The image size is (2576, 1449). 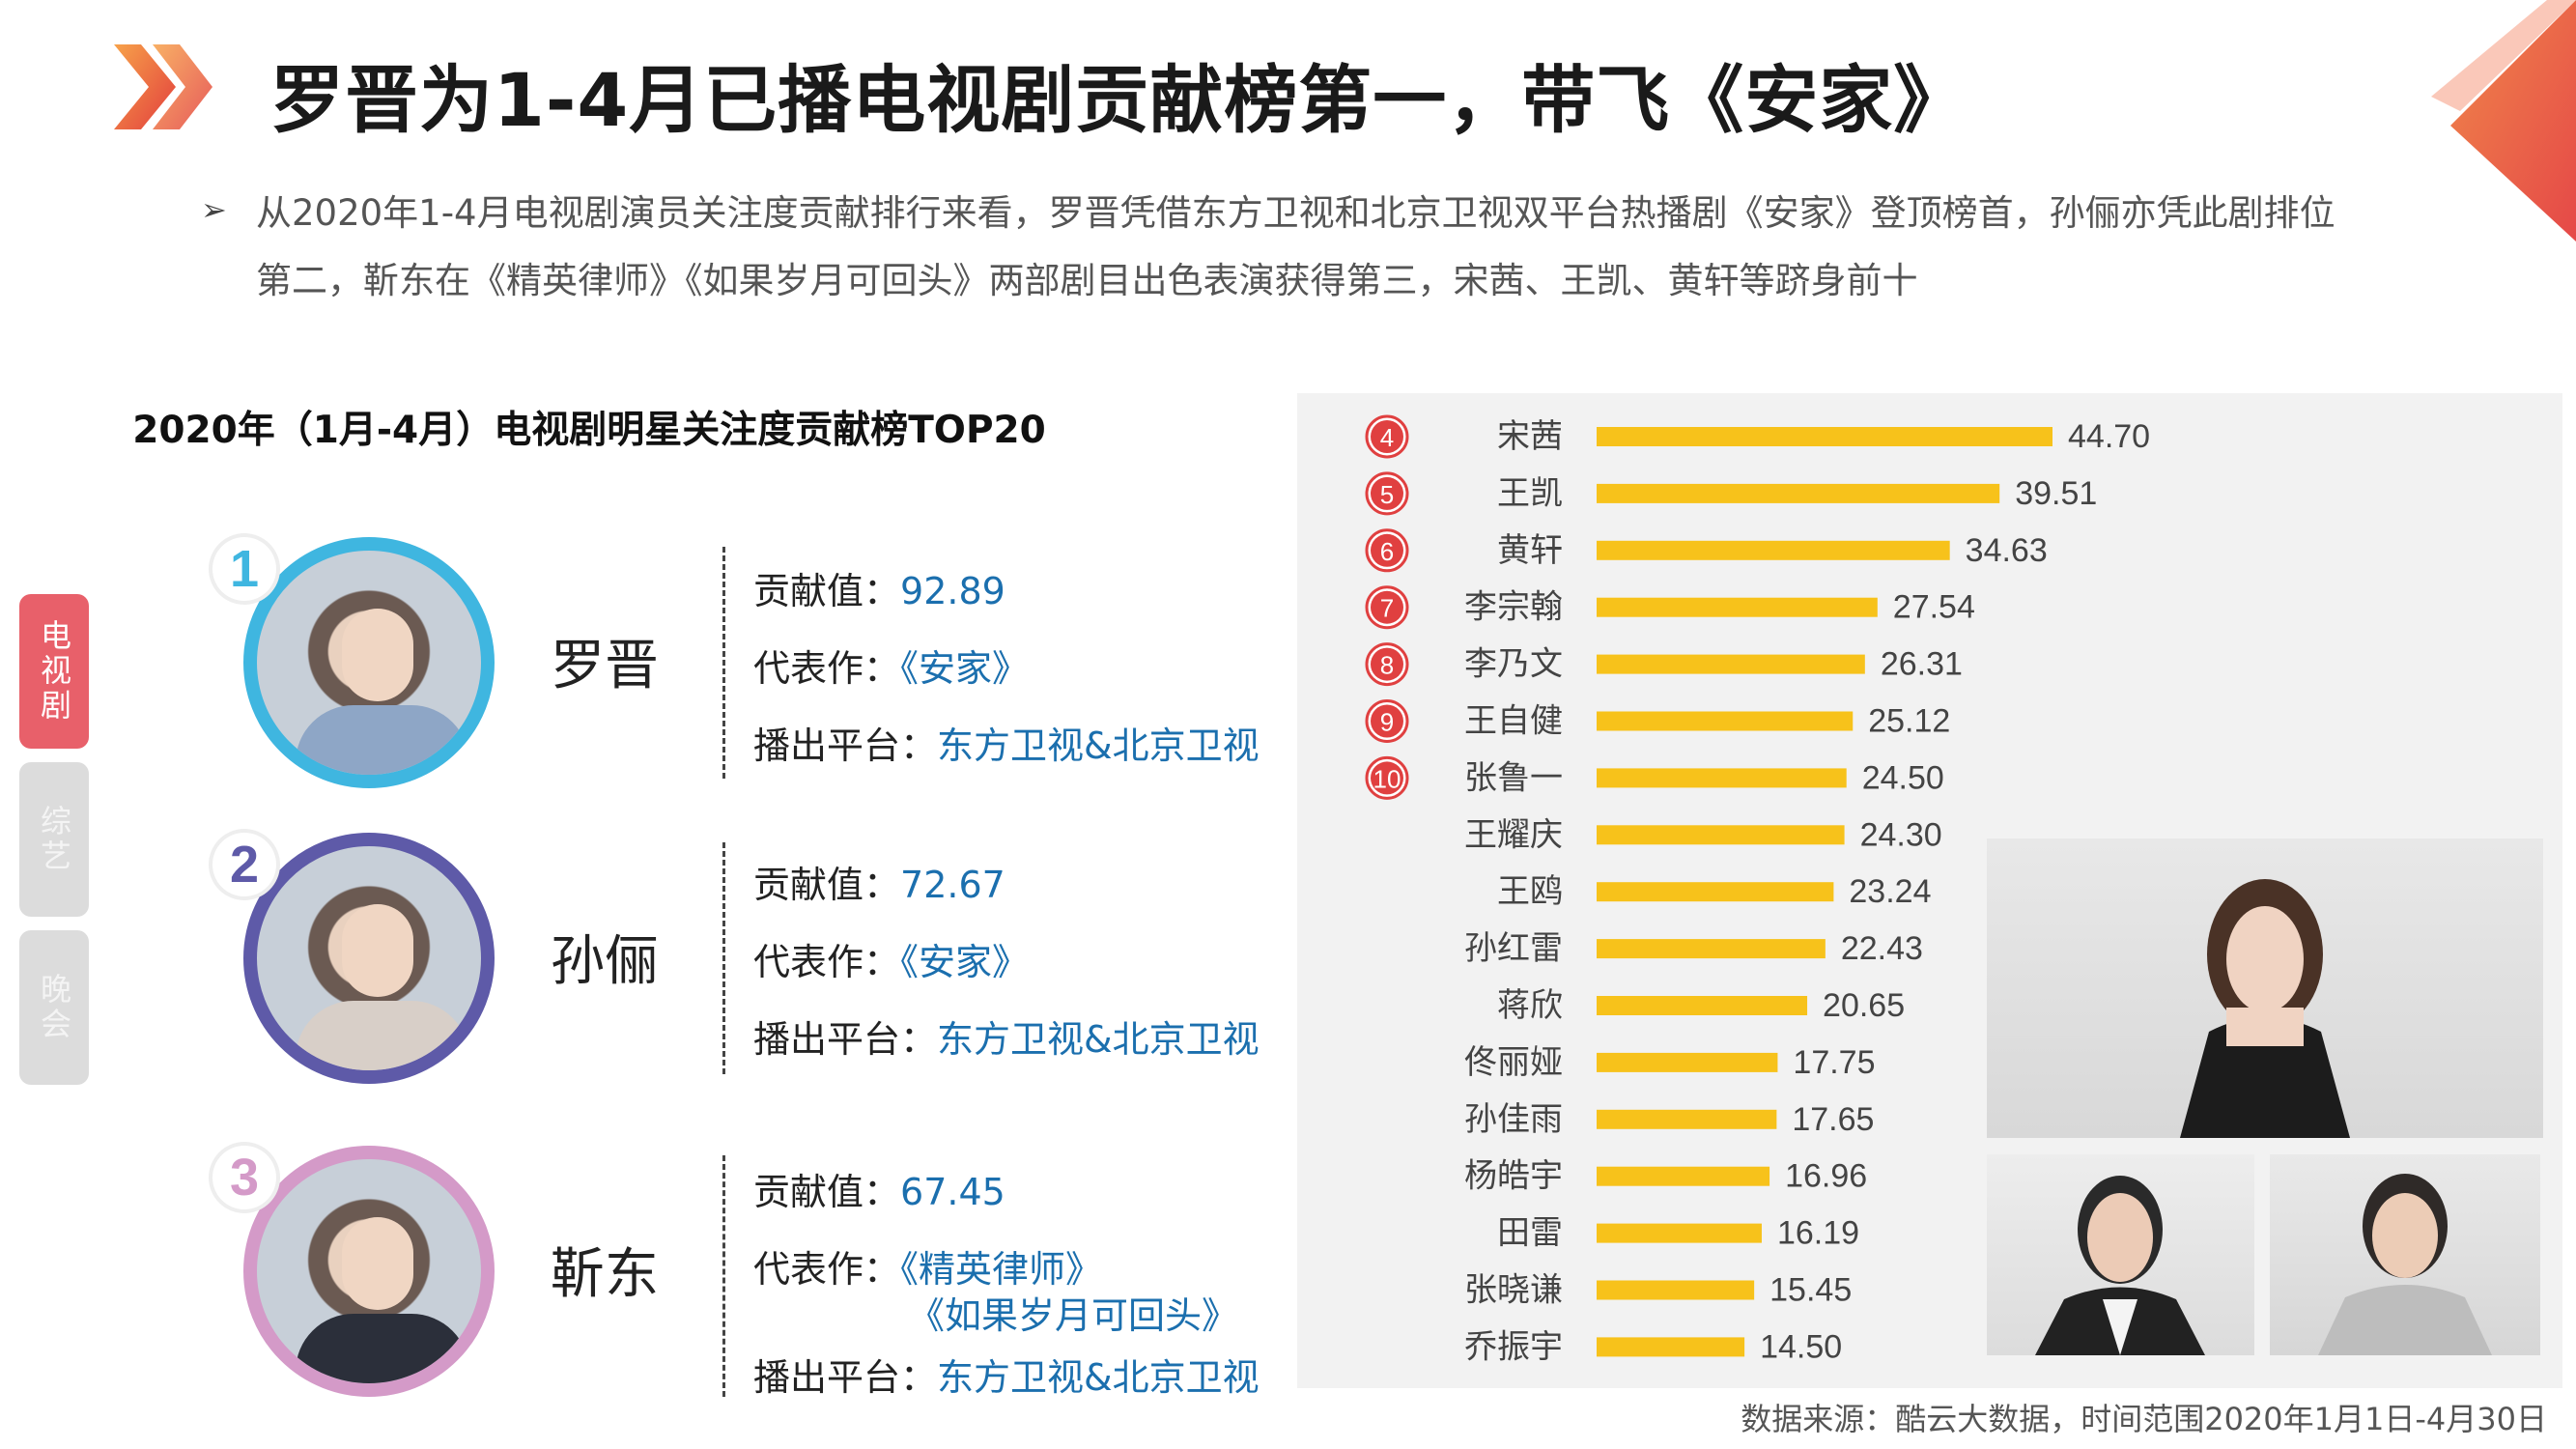 What do you see at coordinates (605, 961) in the screenshot?
I see `star-name: 孙俪` at bounding box center [605, 961].